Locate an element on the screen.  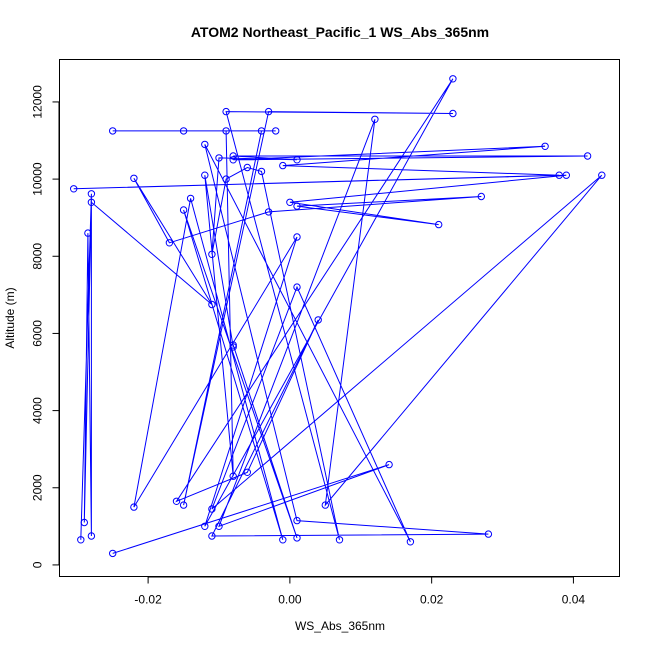
y-tick-label-5: 10000 is located at coordinates (38, 179).